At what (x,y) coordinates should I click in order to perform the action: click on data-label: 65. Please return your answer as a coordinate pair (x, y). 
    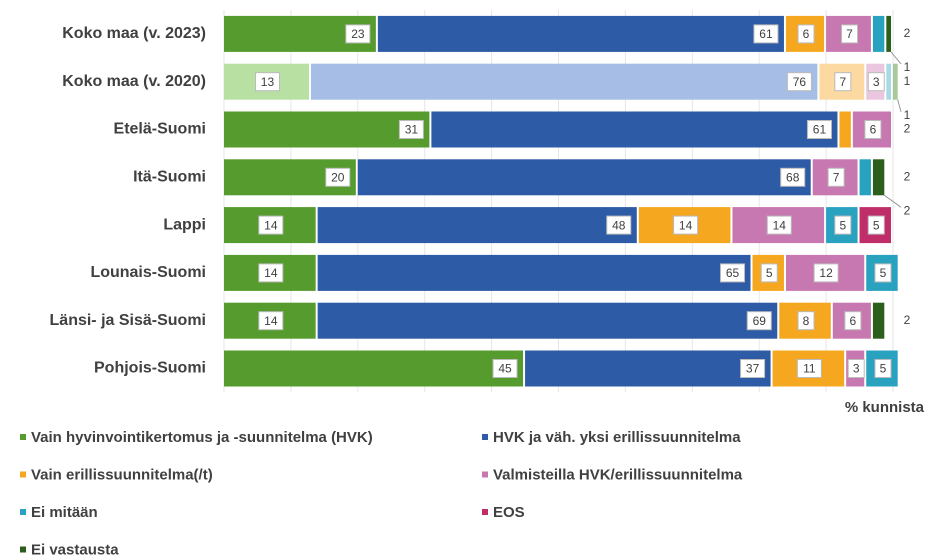
    Looking at the image, I should click on (733, 273).